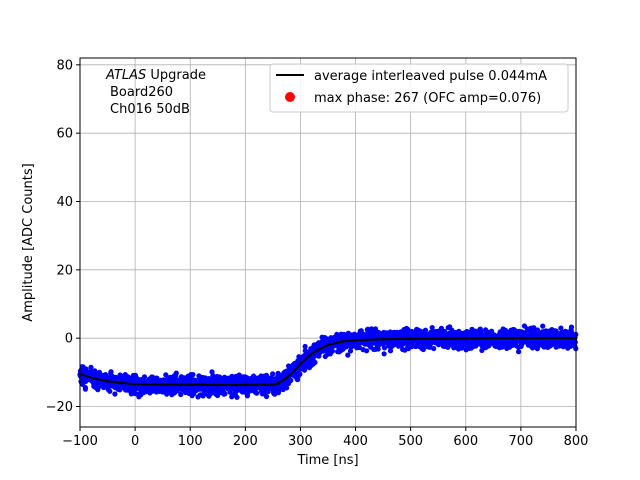  What do you see at coordinates (290, 97) in the screenshot?
I see `legend-marker-swatch` at bounding box center [290, 97].